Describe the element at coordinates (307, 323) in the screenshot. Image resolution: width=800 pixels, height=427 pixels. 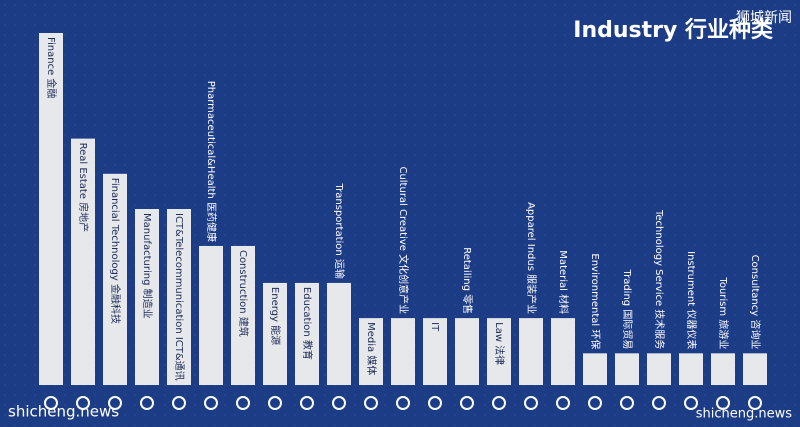
I see `bar-label: Education 教育` at that location.